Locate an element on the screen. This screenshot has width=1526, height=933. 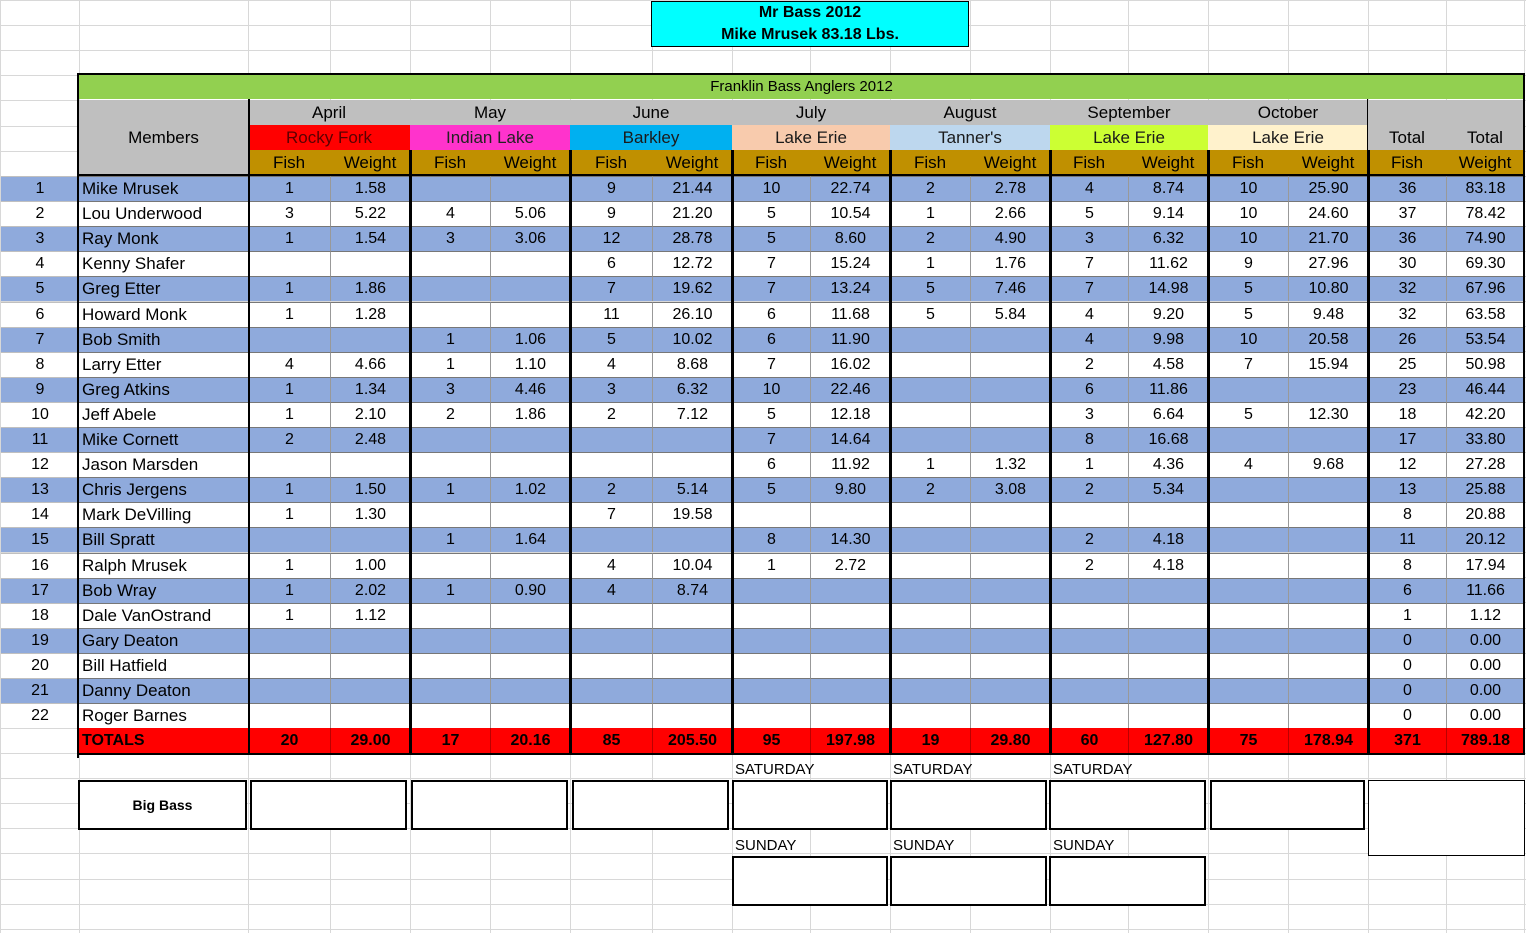
row-number: 14 is located at coordinates (40, 514).